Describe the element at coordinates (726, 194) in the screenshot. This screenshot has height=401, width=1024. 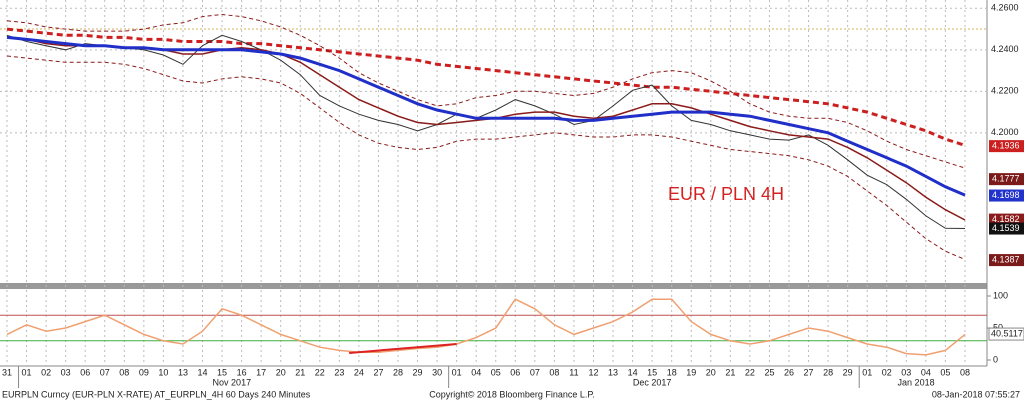
I see `annotation: EUR / PLN 4H` at that location.